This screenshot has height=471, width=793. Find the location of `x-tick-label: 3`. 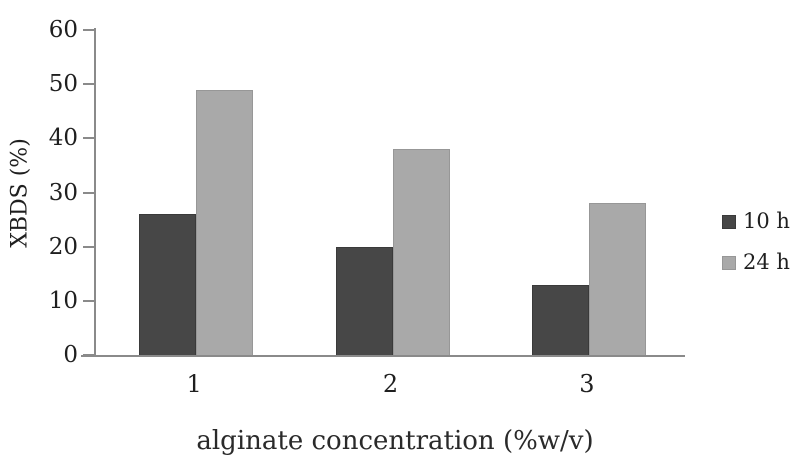

x-tick-label: 3 is located at coordinates (587, 384).